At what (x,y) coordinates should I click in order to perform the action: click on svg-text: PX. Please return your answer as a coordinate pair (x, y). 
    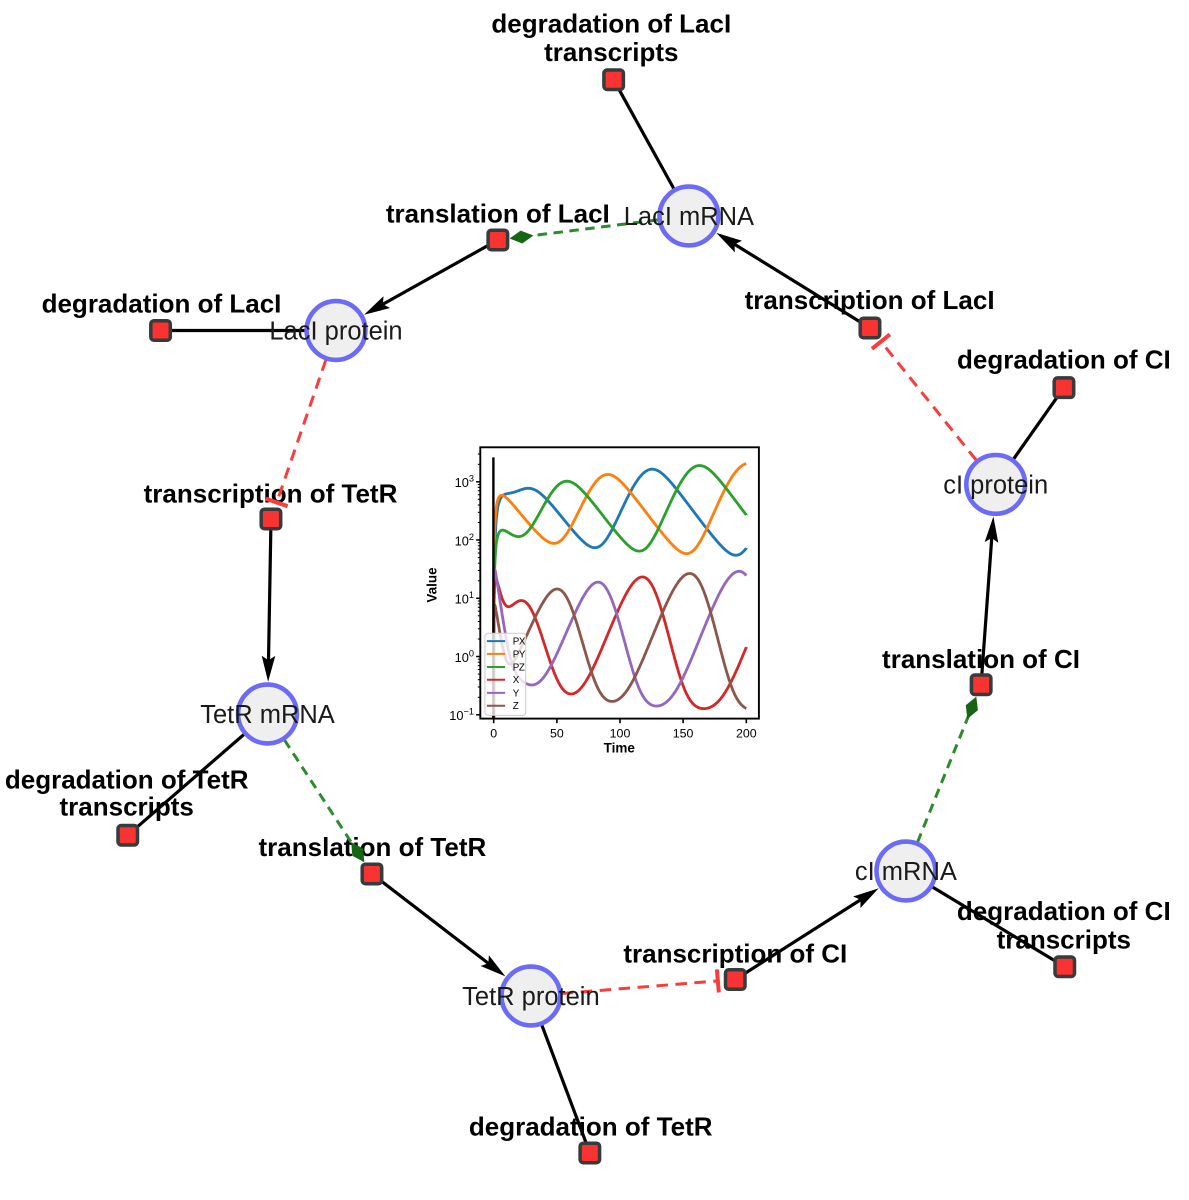
    Looking at the image, I should click on (519, 642).